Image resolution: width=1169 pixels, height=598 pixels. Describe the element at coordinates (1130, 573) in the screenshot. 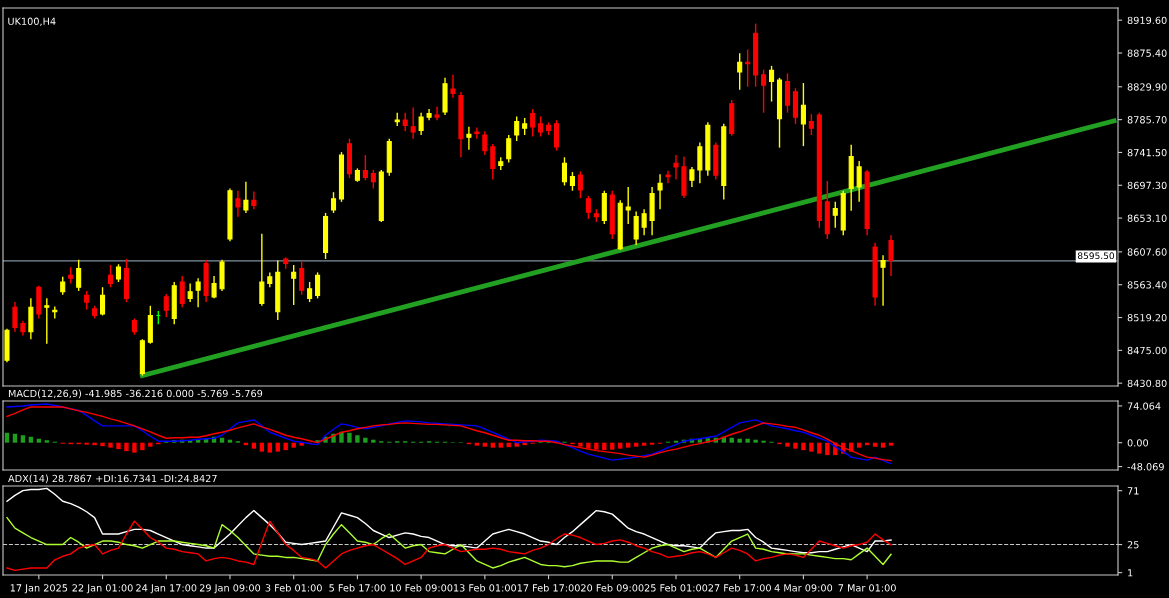

I see `y-tick-label: 1` at that location.